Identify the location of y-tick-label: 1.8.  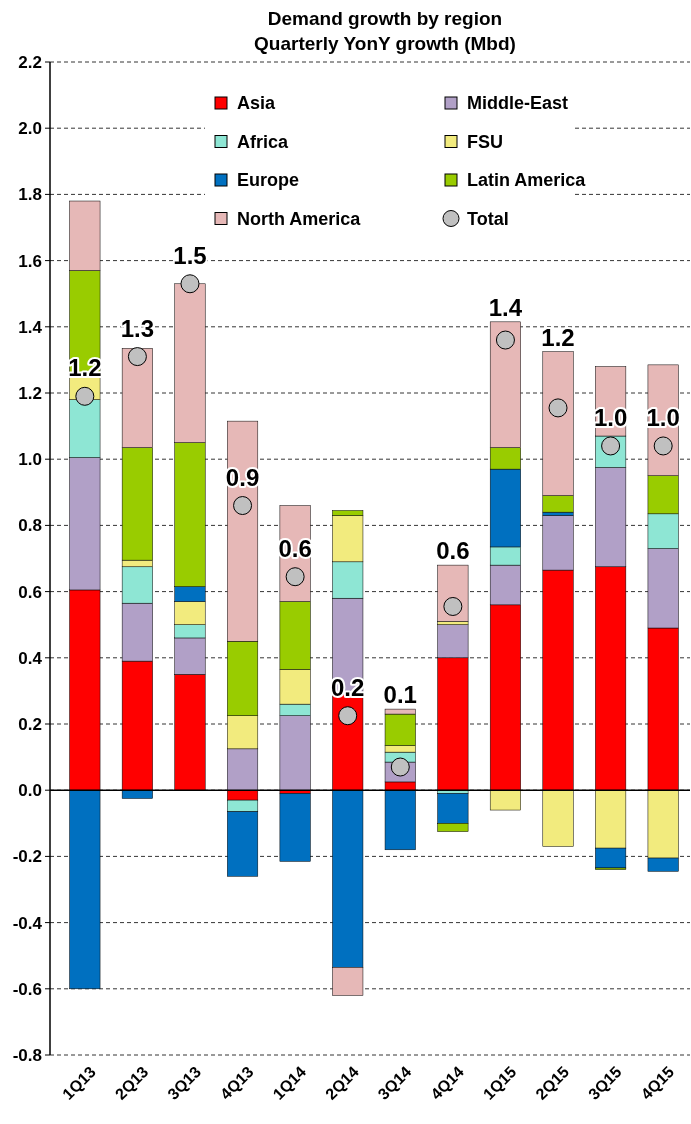
(30, 195).